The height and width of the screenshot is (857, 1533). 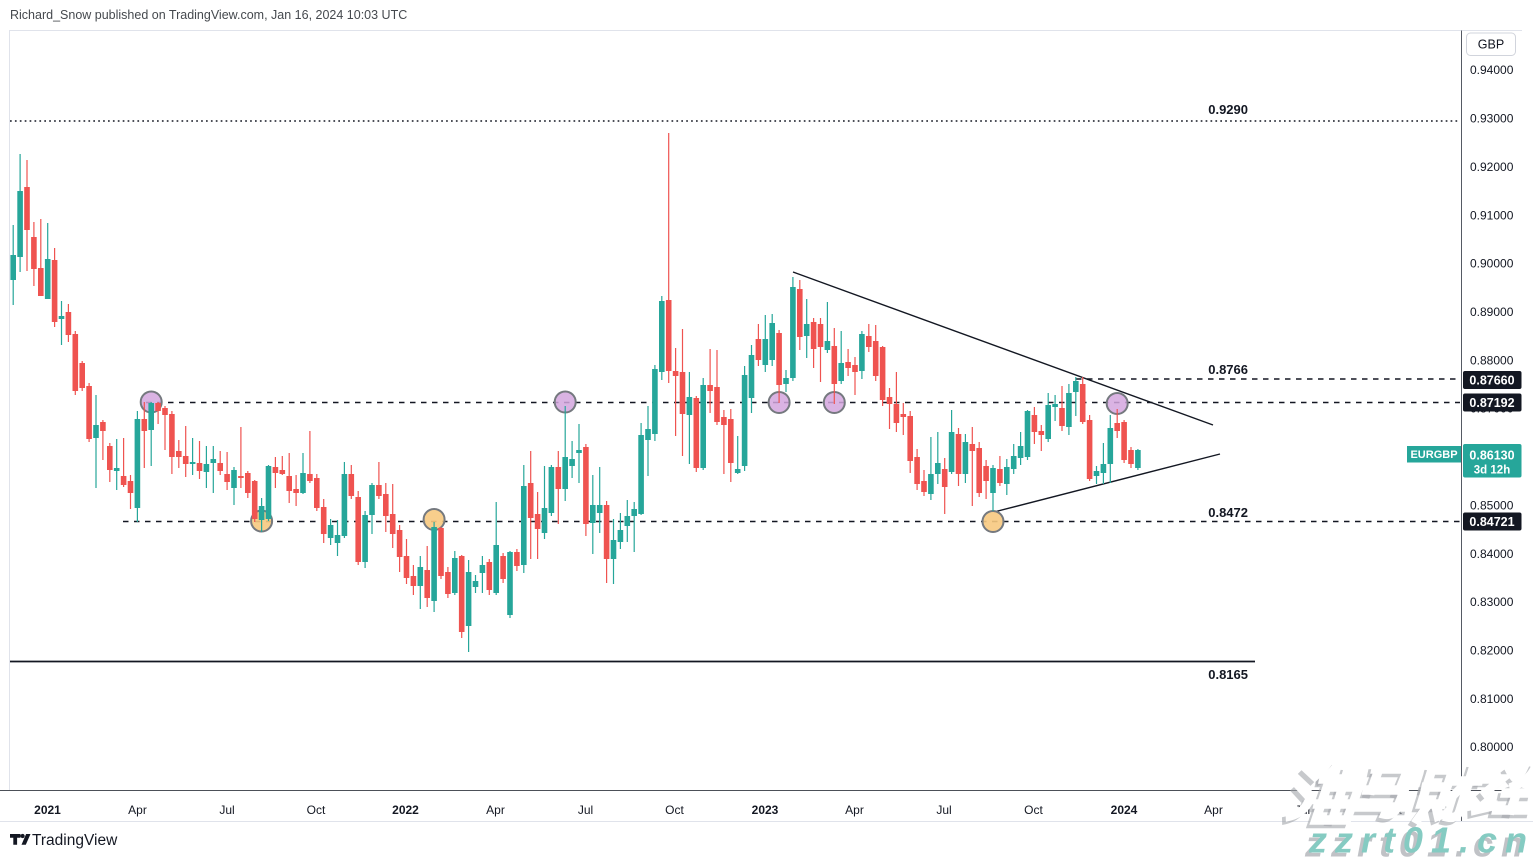 What do you see at coordinates (1492, 215) in the screenshot?
I see `svg-text: 0.91000` at bounding box center [1492, 215].